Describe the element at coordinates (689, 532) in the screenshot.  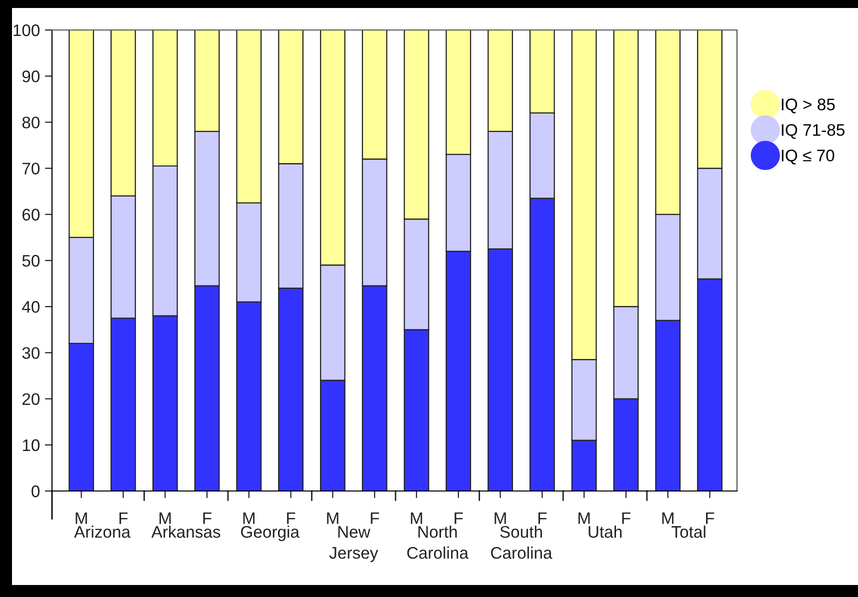
I see `text: Total` at that location.